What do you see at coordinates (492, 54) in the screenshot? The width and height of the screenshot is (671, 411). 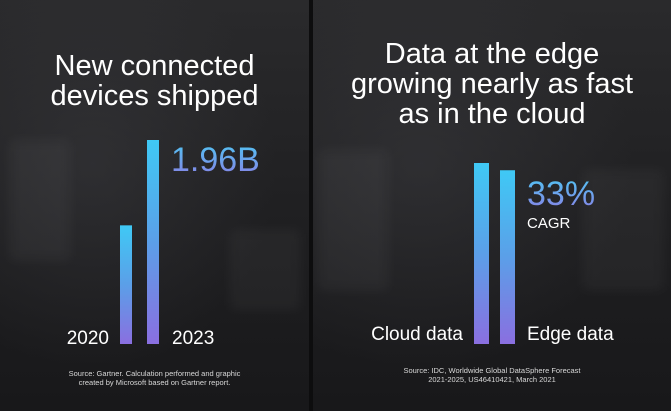 I see `title-line: Data at the edge` at bounding box center [492, 54].